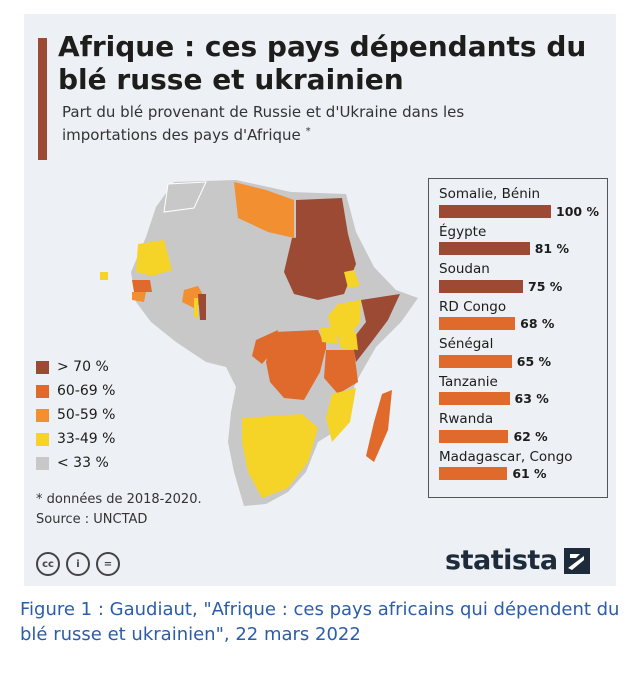 Image resolution: width=637 pixels, height=677 pixels. Describe the element at coordinates (139, 297) in the screenshot. I see `map-guinea` at that location.